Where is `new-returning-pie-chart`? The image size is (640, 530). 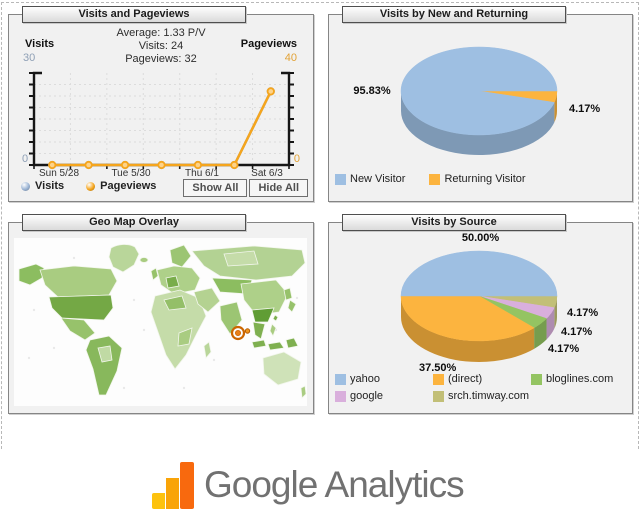
new-returning-pie-chart is located at coordinates (479, 101).